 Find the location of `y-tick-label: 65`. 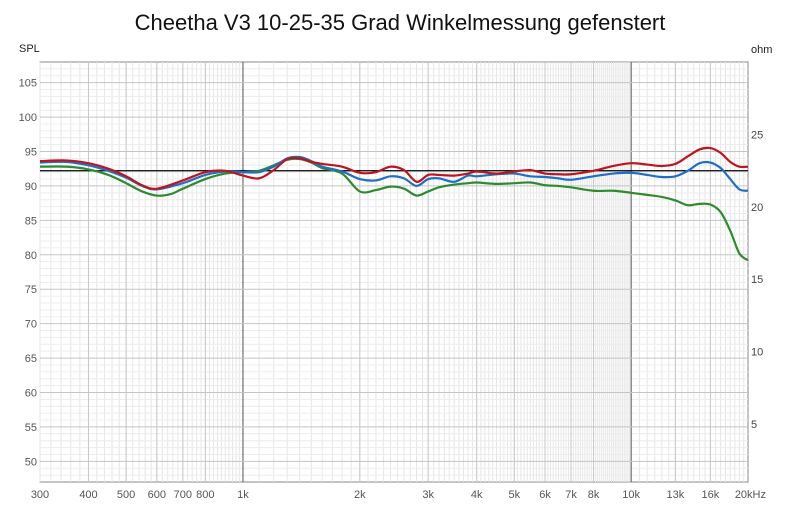

y-tick-label: 65 is located at coordinates (31, 359).